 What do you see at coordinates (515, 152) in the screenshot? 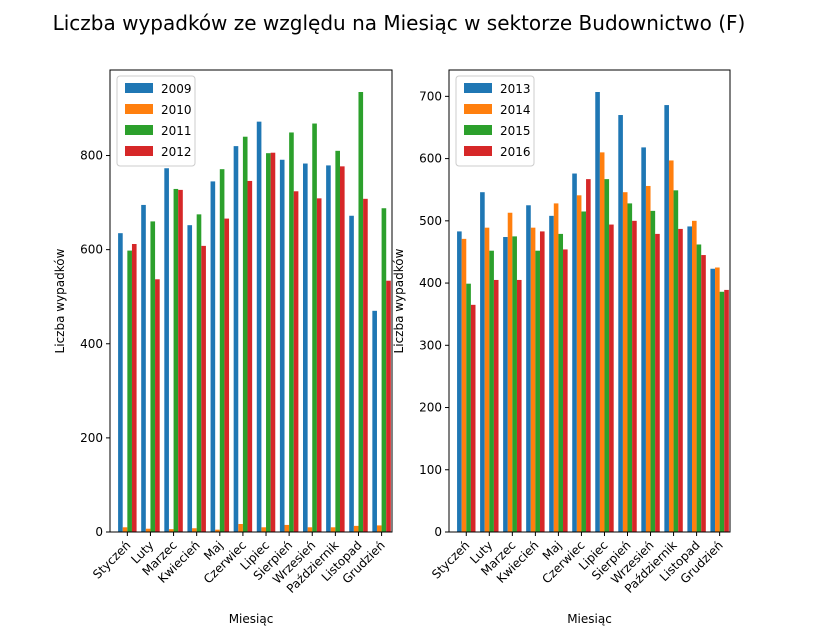
I see `chart2-legend-label: 2016` at bounding box center [515, 152].